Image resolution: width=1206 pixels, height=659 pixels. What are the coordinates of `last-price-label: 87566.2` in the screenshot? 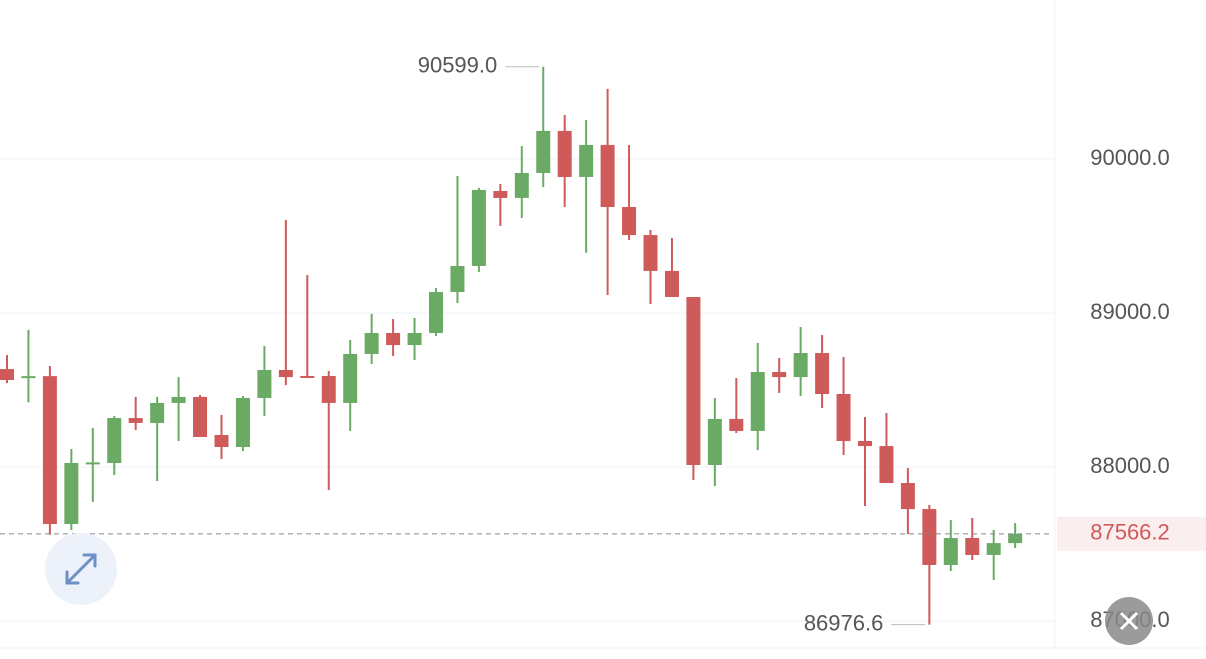 It's located at (1130, 532).